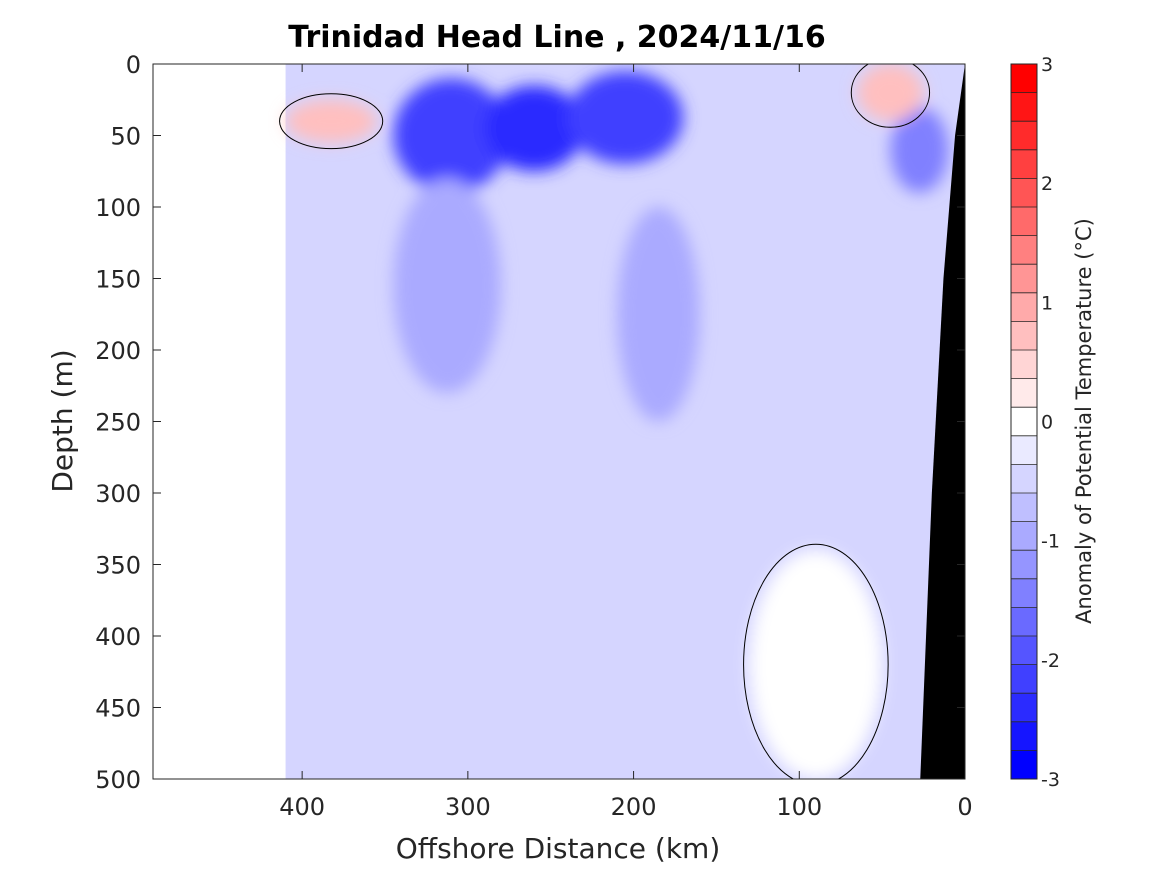 This screenshot has width=1167, height=875. What do you see at coordinates (890, 93) in the screenshot?
I see `nearshore-warm-lens` at bounding box center [890, 93].